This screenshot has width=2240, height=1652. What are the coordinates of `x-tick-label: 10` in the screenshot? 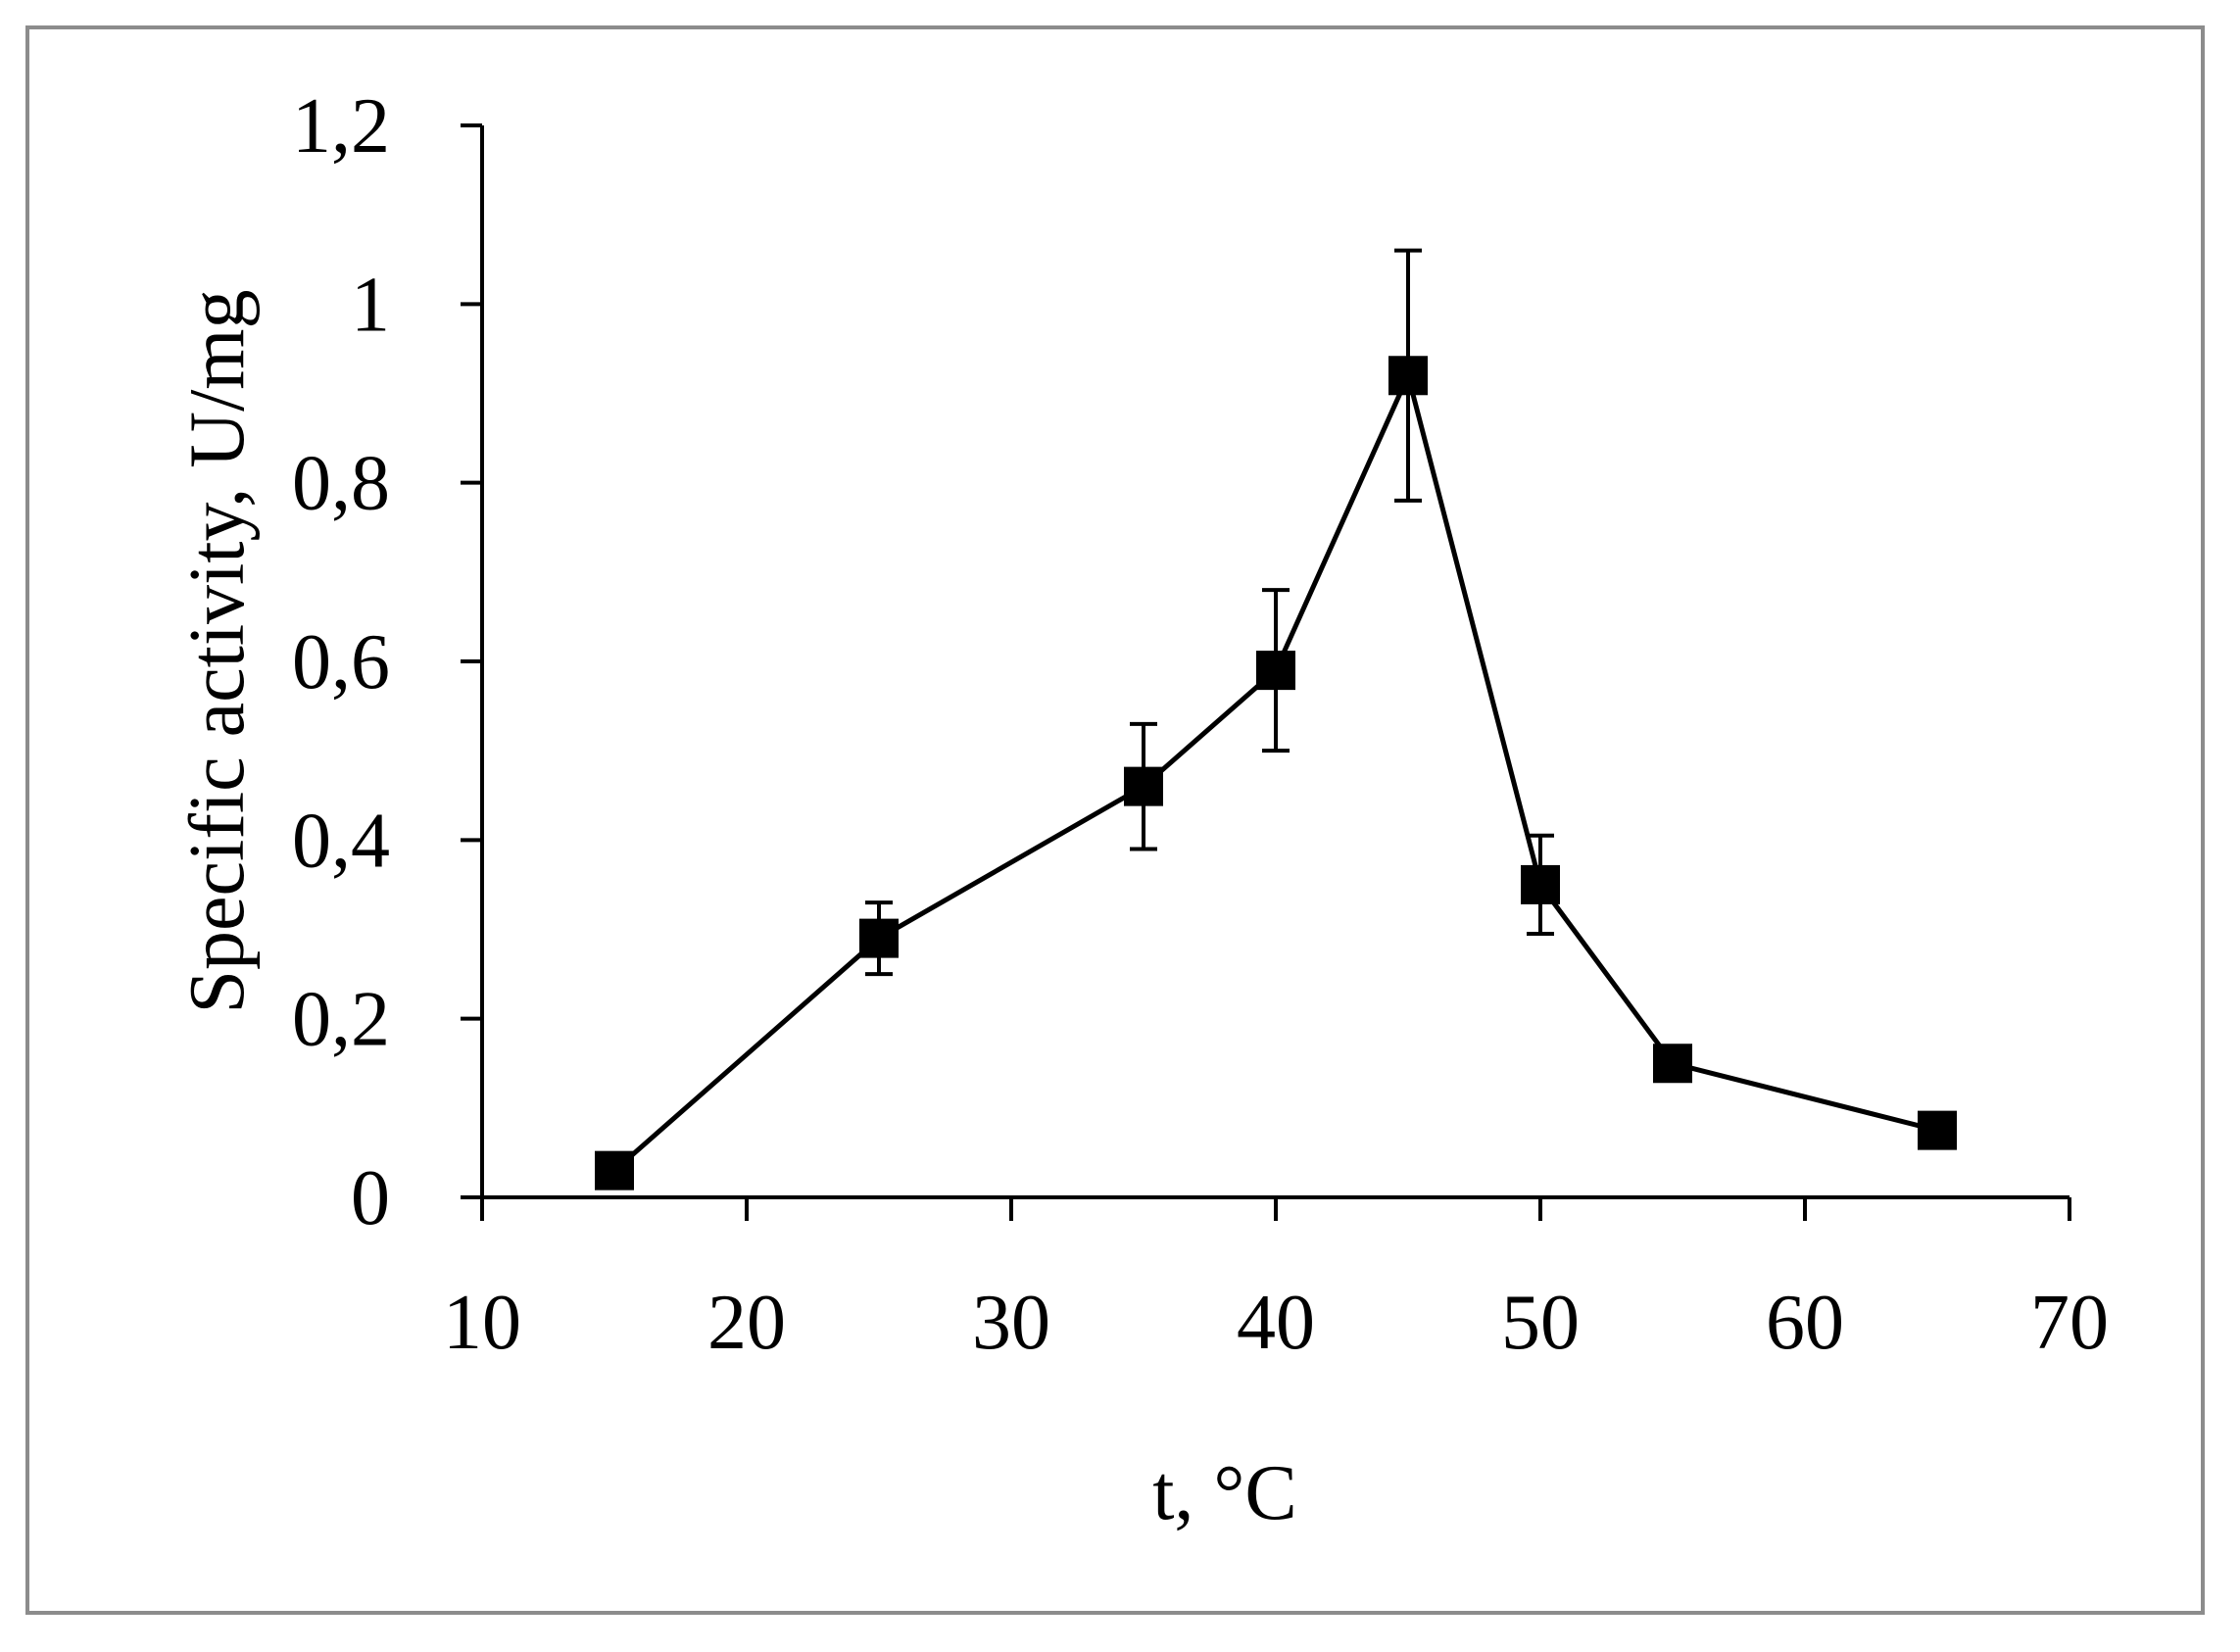 It's located at (482, 1323).